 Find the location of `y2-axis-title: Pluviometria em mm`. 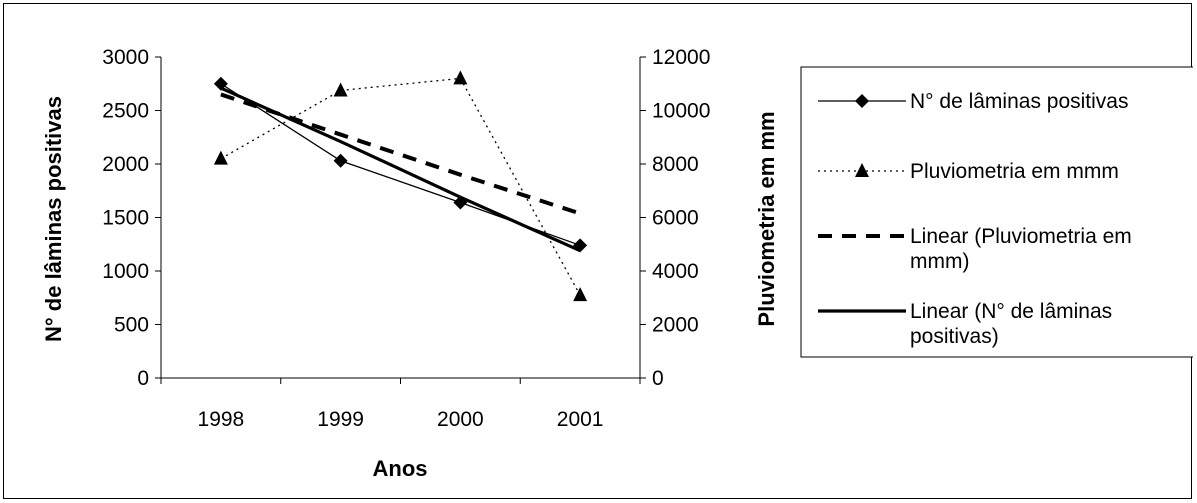

y2-axis-title: Pluviometria em mm is located at coordinates (766, 218).